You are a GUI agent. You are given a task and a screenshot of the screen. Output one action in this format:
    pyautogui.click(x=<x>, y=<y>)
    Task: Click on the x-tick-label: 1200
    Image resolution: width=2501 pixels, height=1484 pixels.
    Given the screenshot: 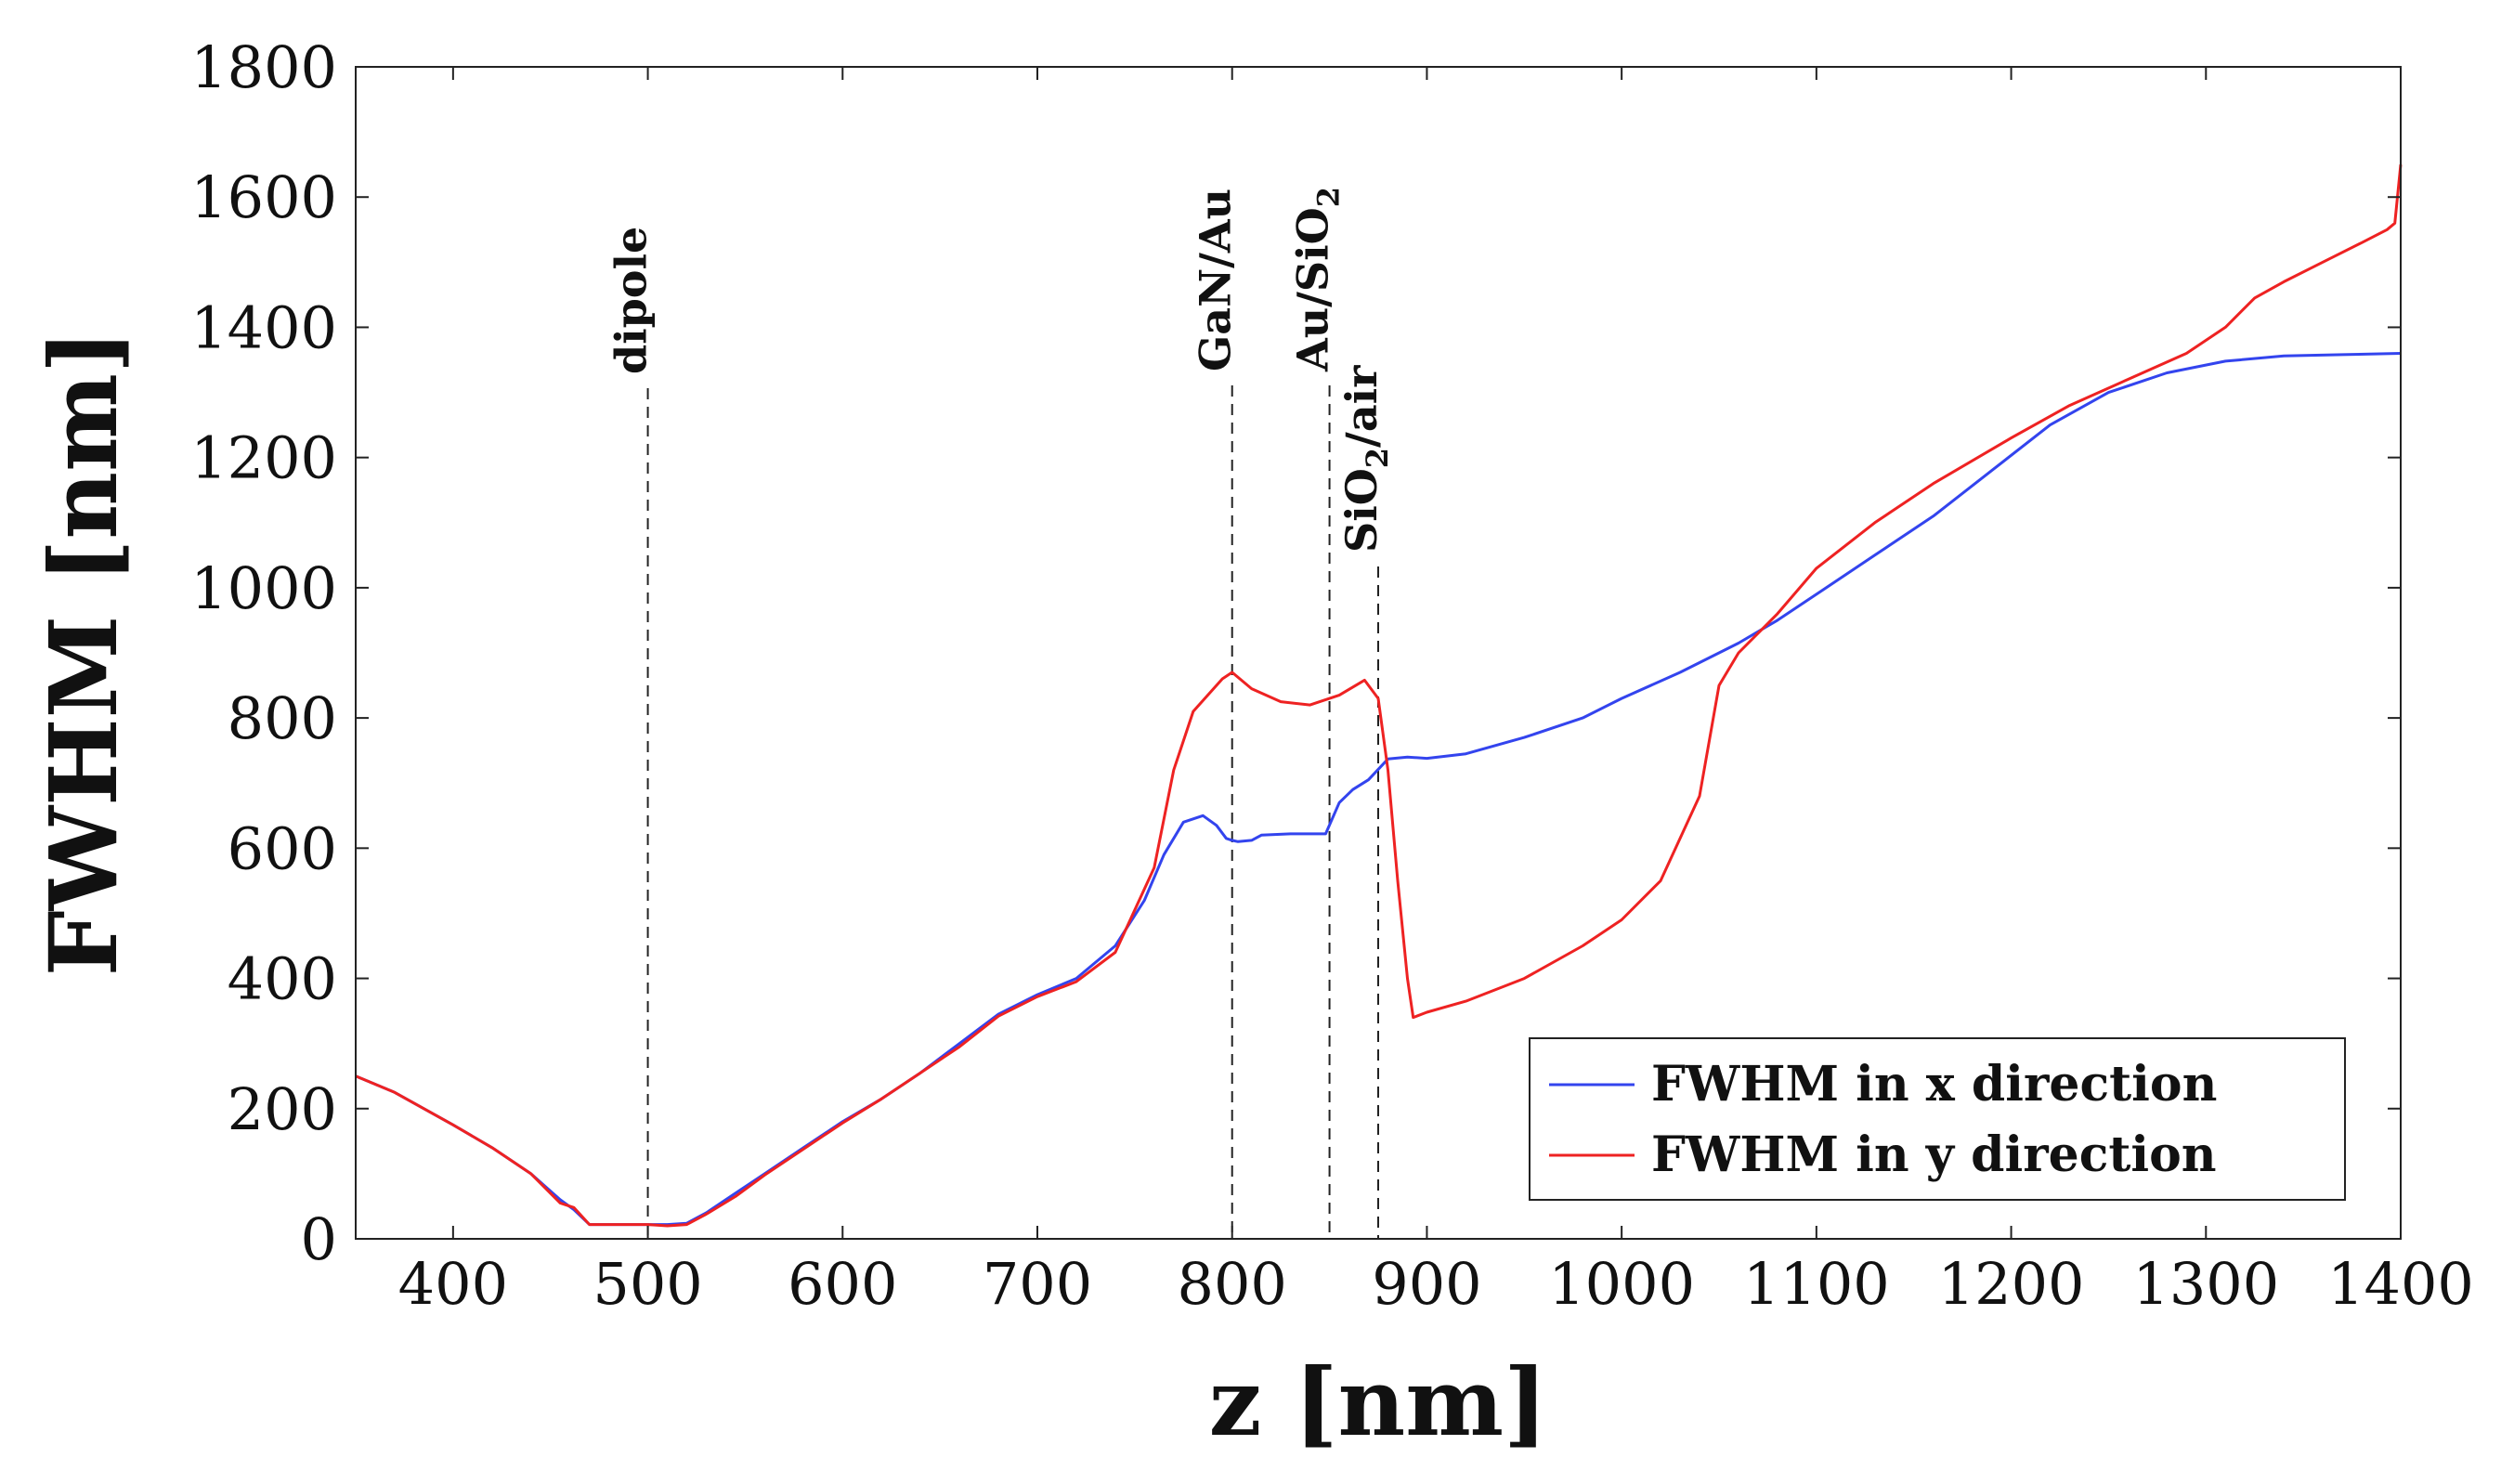 What is the action you would take?
    pyautogui.click(x=2011, y=1284)
    